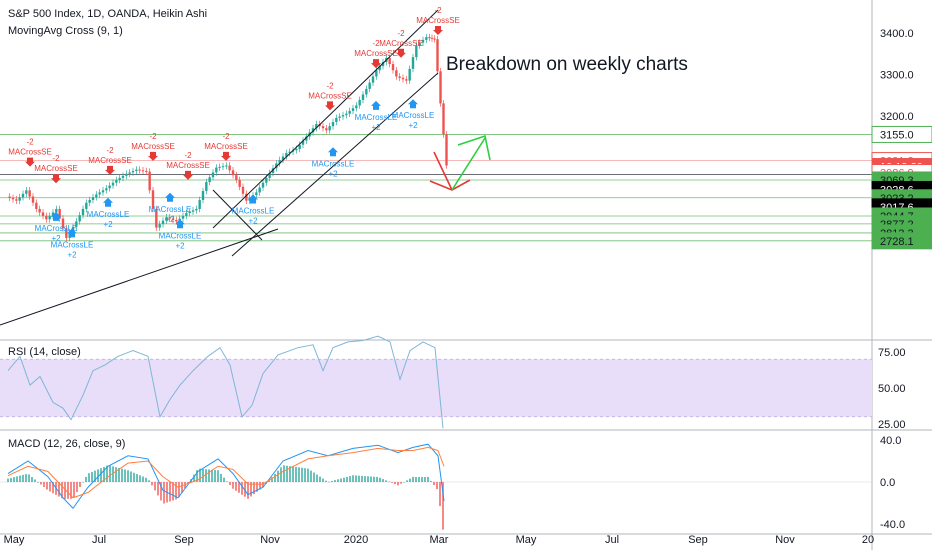  Describe the element at coordinates (184, 540) in the screenshot. I see `x-tick-label: Sep` at that location.